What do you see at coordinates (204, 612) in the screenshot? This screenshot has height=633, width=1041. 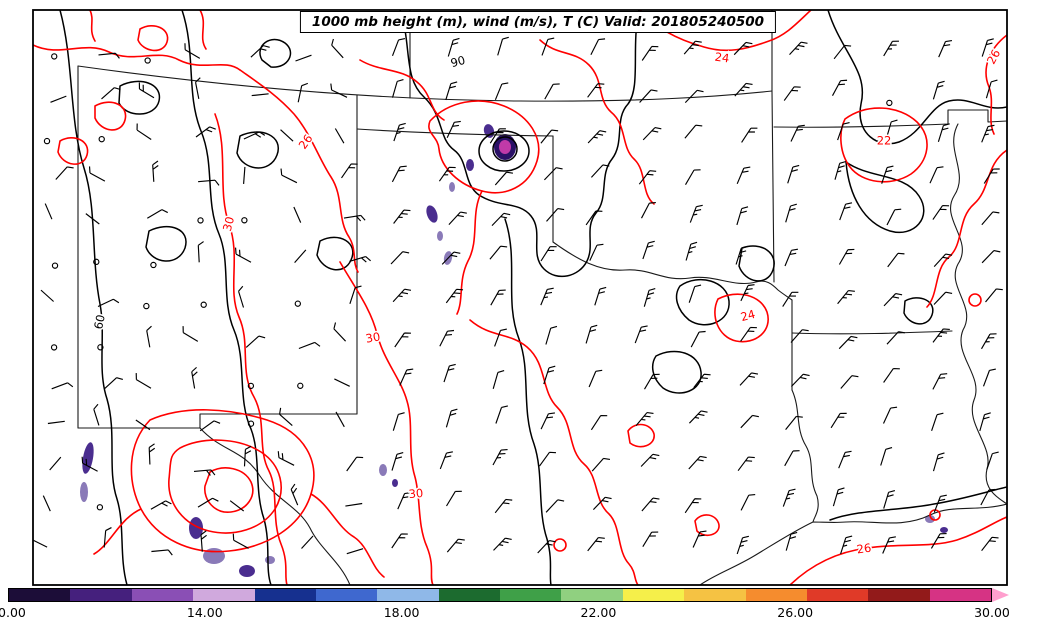 I see `colorbar-tick-label: 14.00` at bounding box center [204, 612].